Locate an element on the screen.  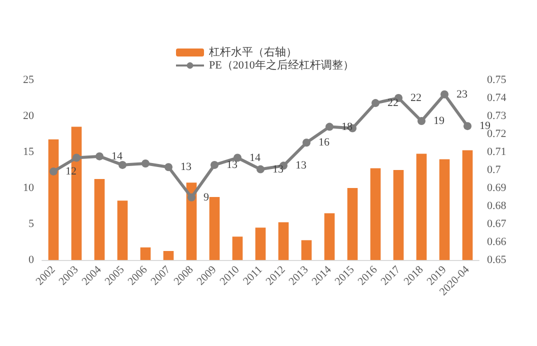
y2-tick-label: 0.72 is located at coordinates (496, 134).